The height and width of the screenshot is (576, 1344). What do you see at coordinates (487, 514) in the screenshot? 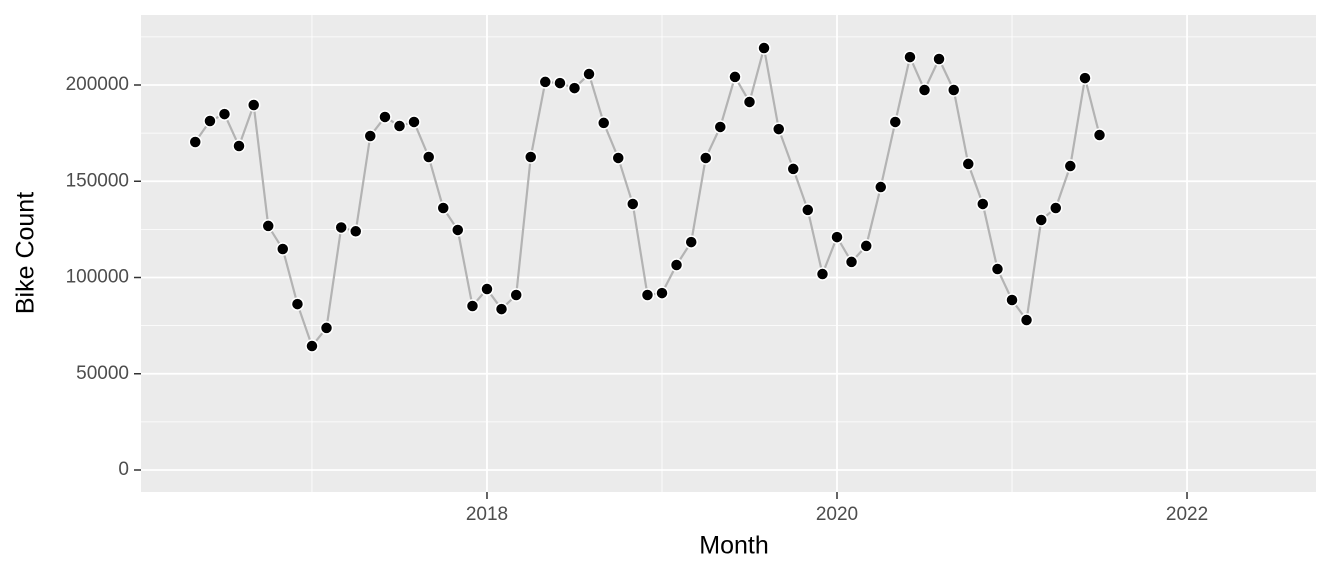
I see `x-tick-label: 2018` at bounding box center [487, 514].